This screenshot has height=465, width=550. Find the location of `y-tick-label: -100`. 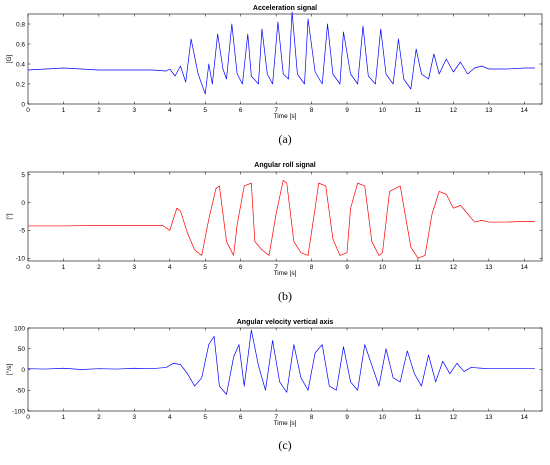

y-tick-label: -100 is located at coordinates (18, 411).